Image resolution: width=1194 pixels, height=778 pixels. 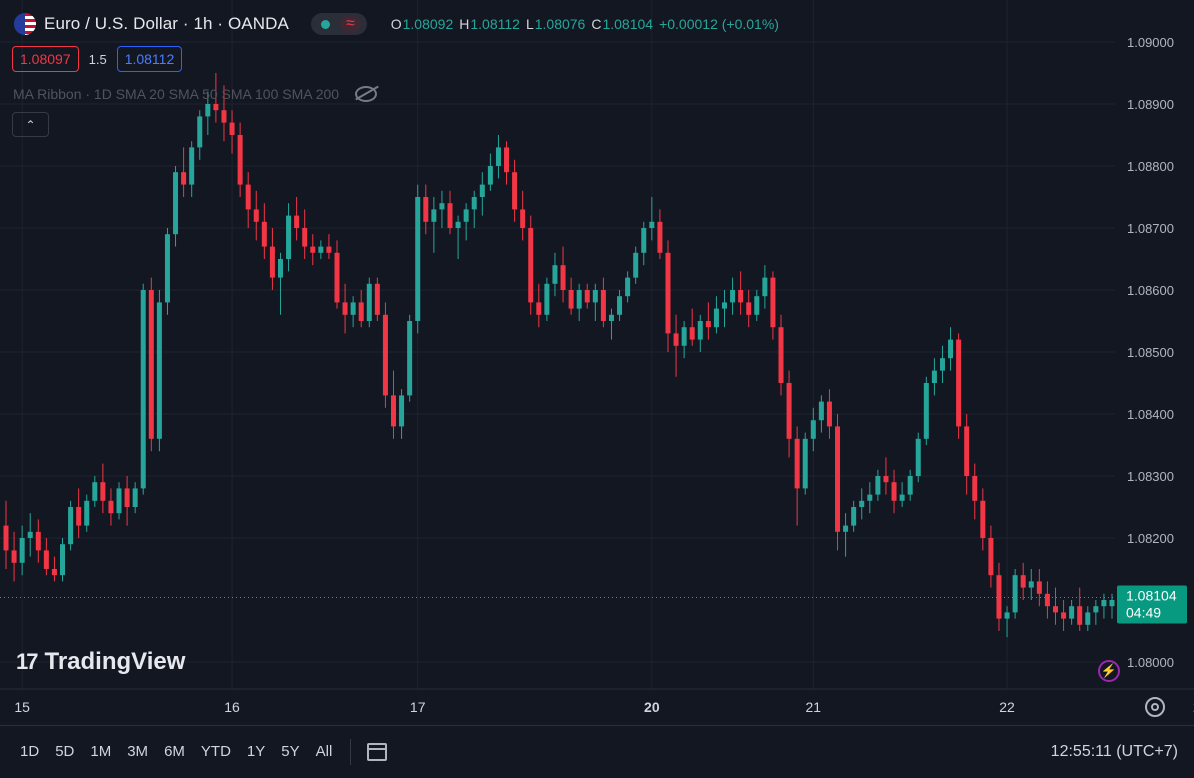 I want to click on eye-hidden-icon, so click(x=366, y=94).